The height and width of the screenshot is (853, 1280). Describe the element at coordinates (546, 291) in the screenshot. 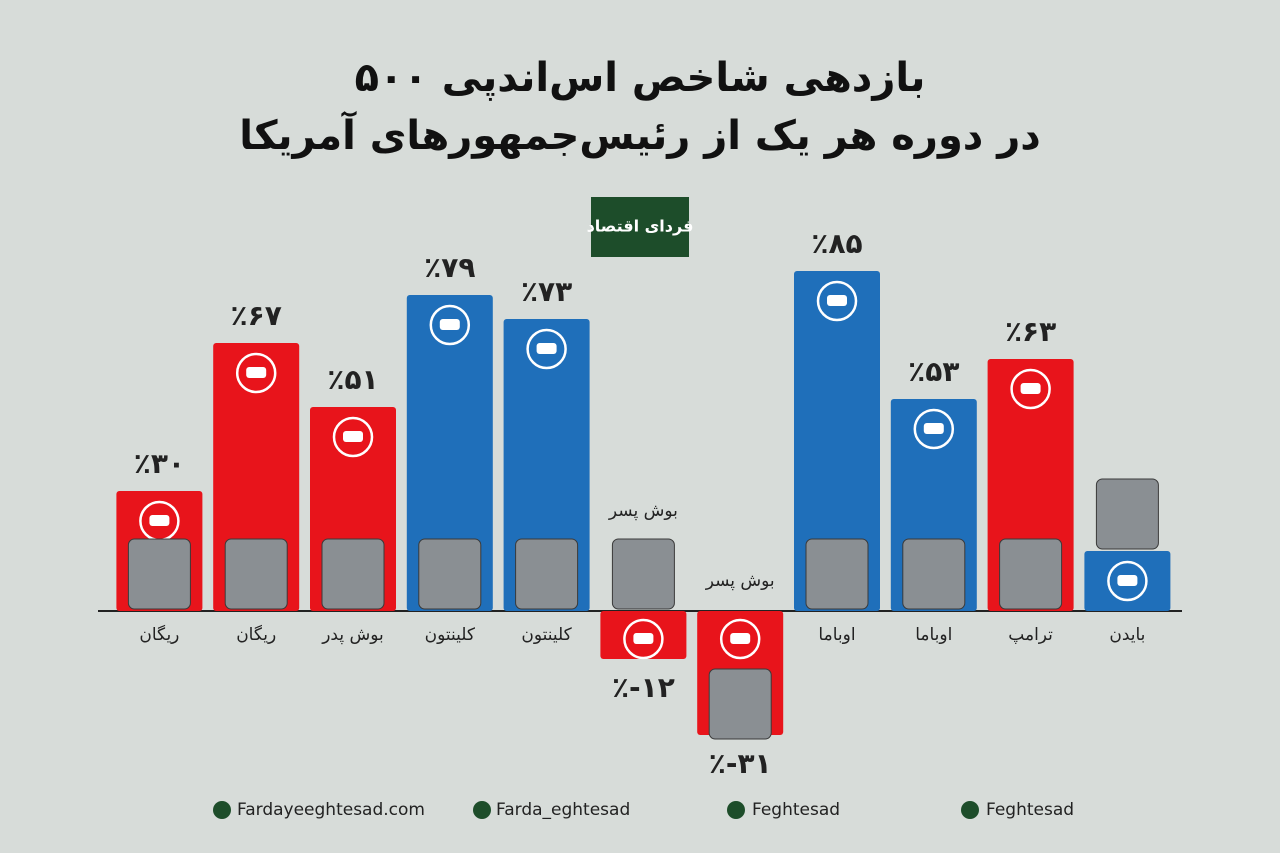

I see `value-label: ٪۷۳` at that location.